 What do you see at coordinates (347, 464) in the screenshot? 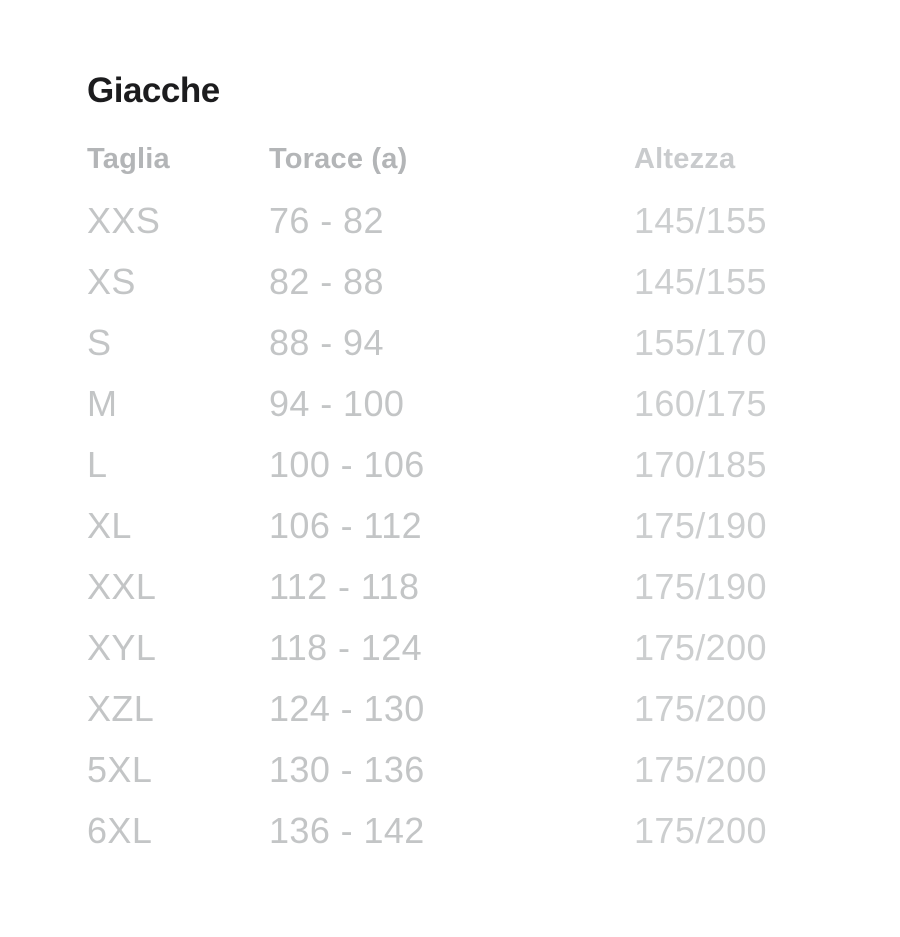
I see `cell-chest: 100 - 106` at bounding box center [347, 464].